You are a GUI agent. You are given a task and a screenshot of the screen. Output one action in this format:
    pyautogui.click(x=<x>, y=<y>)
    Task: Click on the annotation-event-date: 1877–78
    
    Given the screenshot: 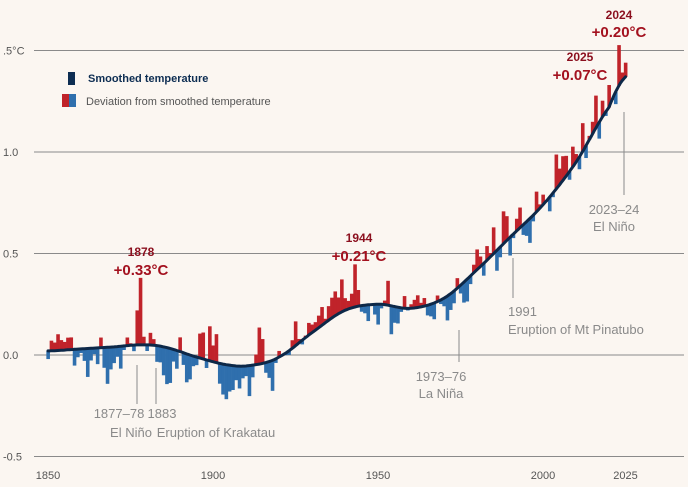 What is the action you would take?
    pyautogui.click(x=119, y=413)
    